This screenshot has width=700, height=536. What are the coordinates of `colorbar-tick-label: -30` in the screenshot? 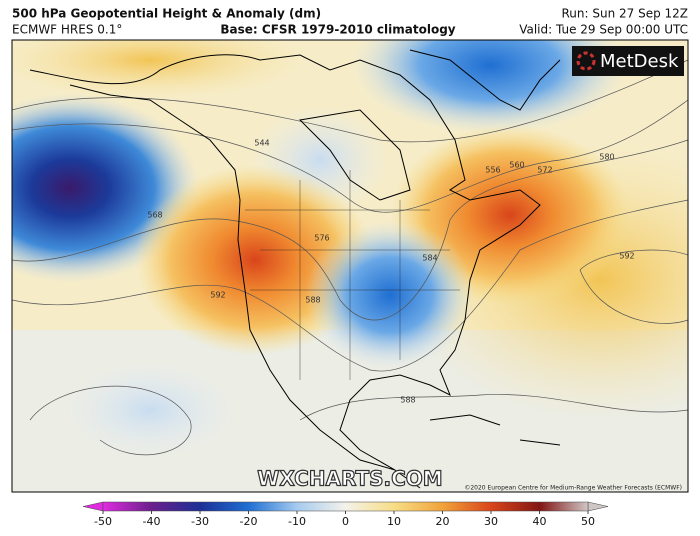 It's located at (200, 521).